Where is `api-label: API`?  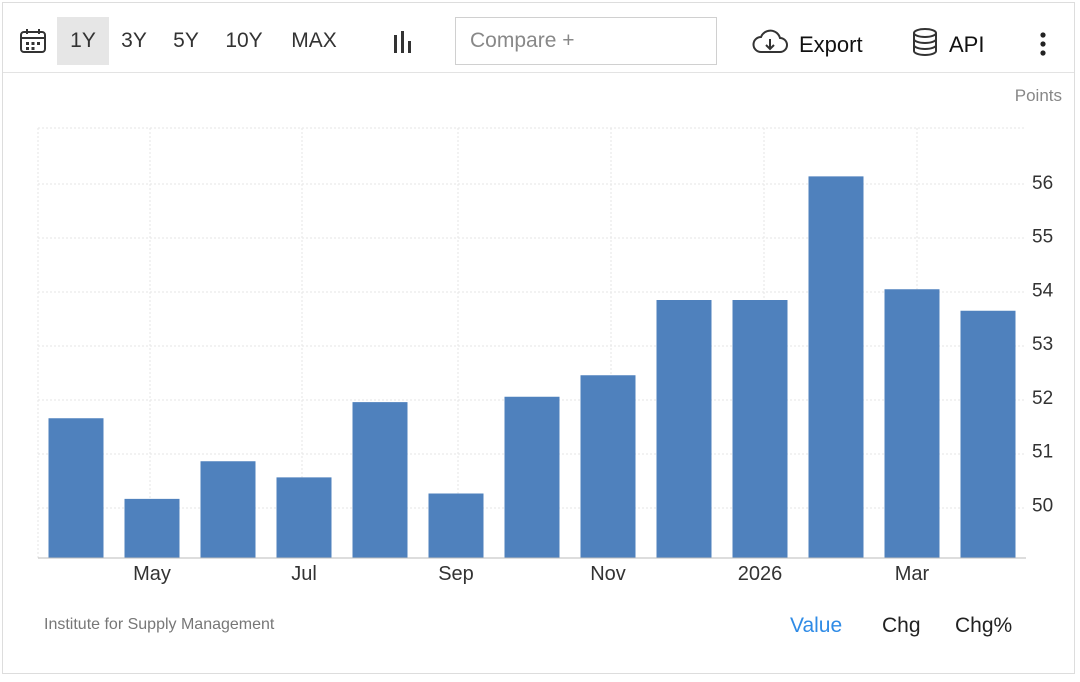 api-label: API is located at coordinates (967, 44).